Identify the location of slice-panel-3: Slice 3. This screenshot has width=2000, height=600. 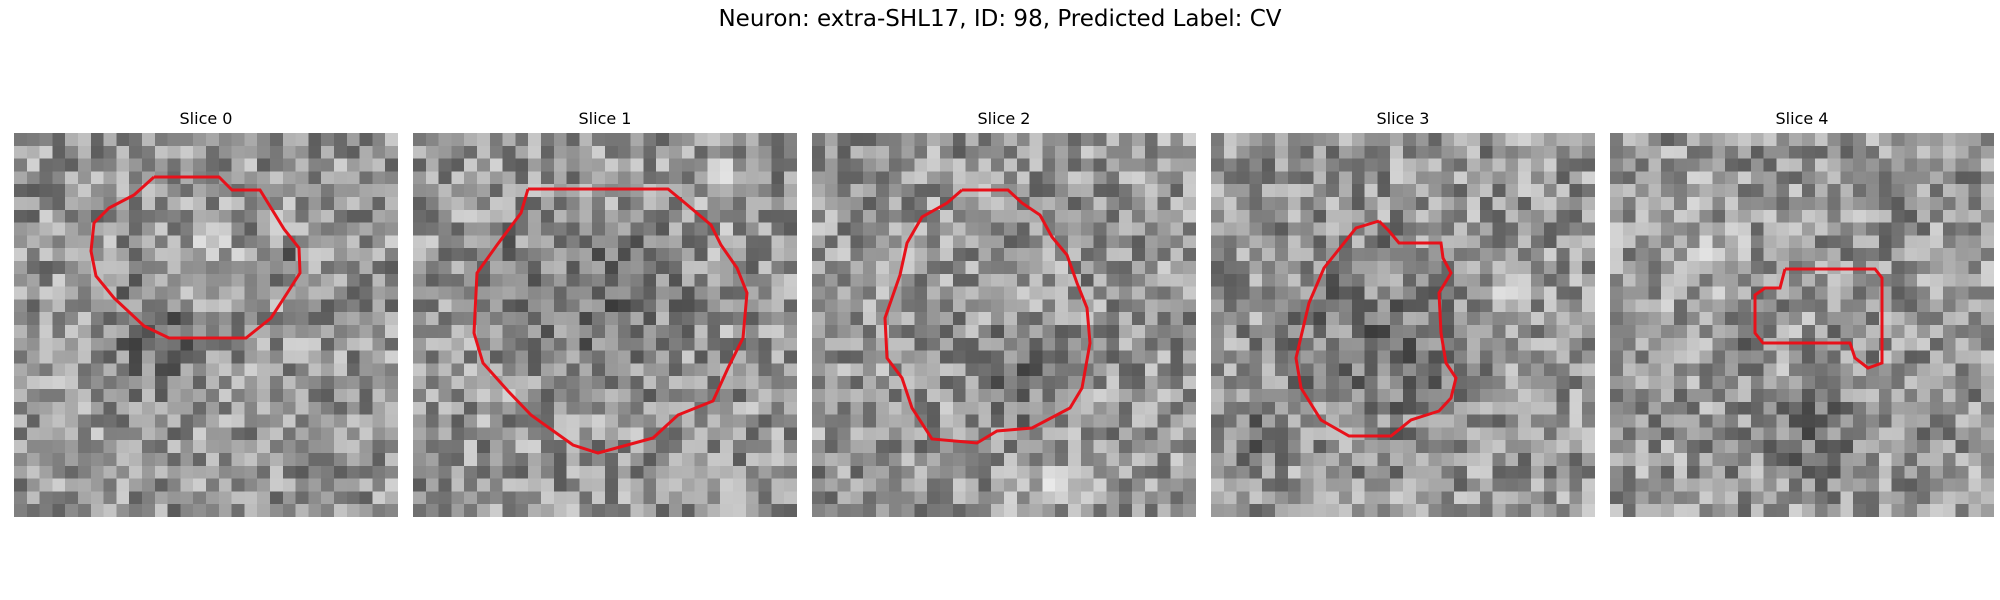
(1403, 312).